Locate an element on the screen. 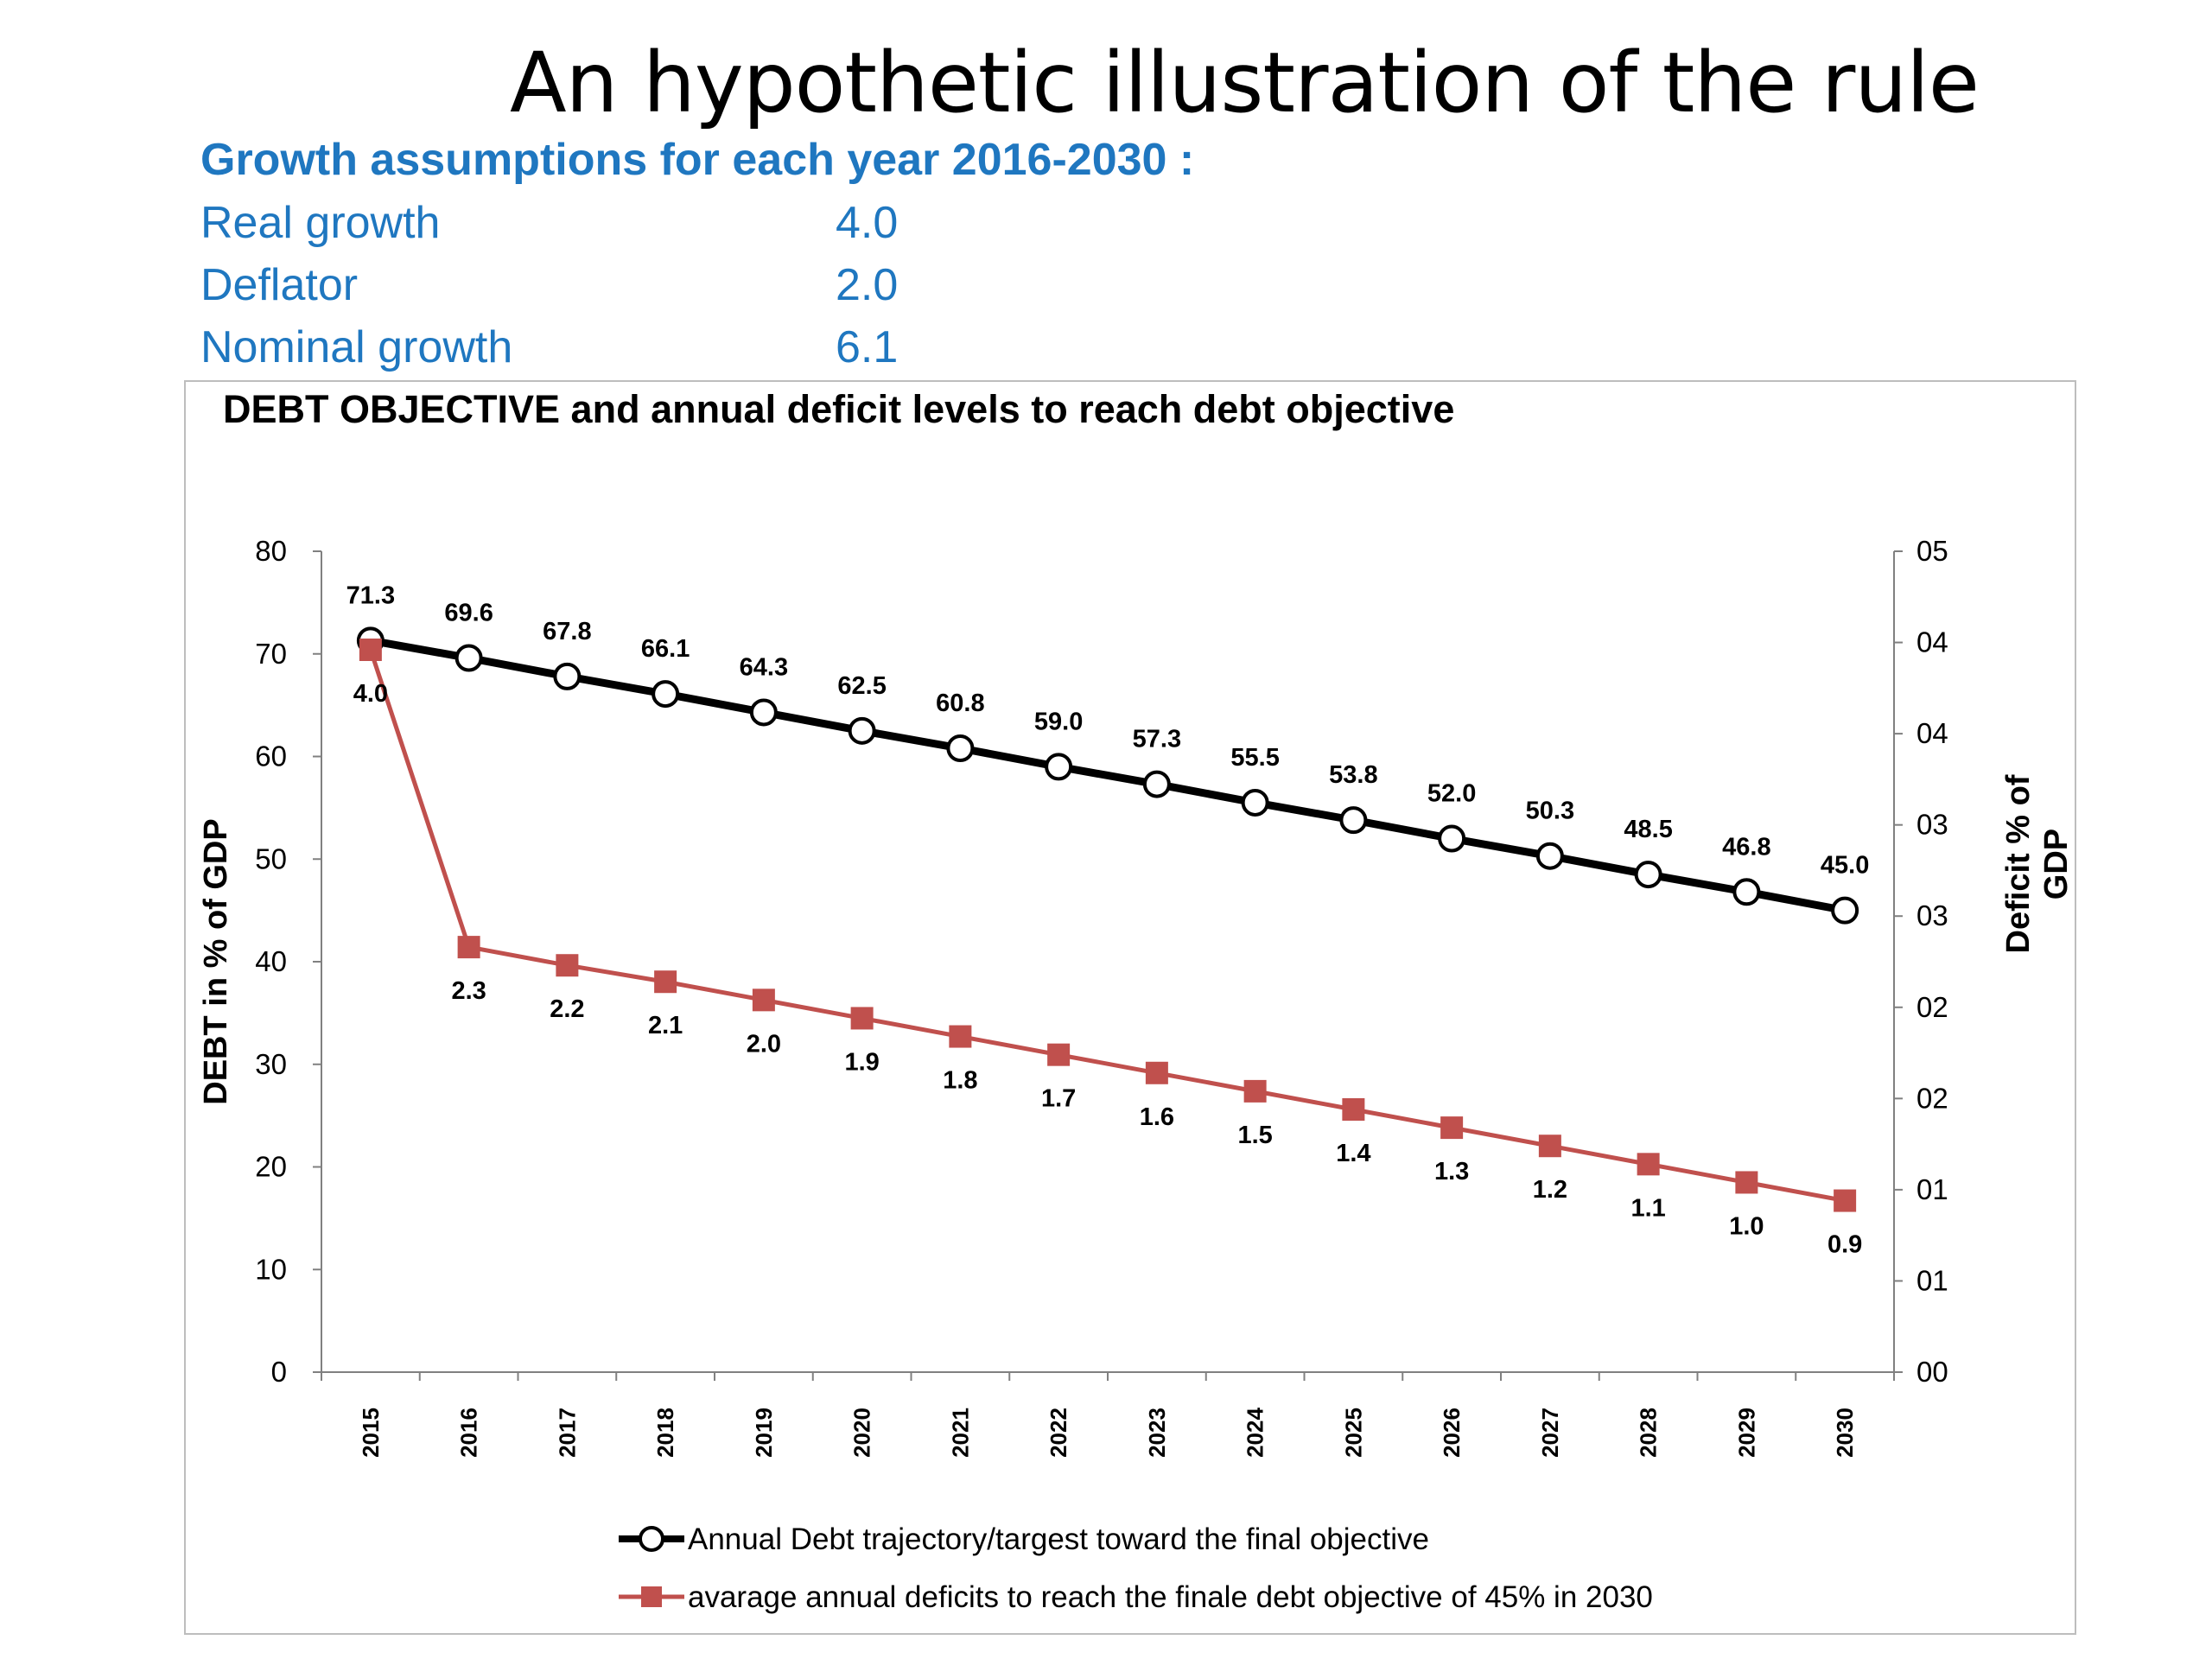  deficit-data-label: 0.9 is located at coordinates (1844, 1245).